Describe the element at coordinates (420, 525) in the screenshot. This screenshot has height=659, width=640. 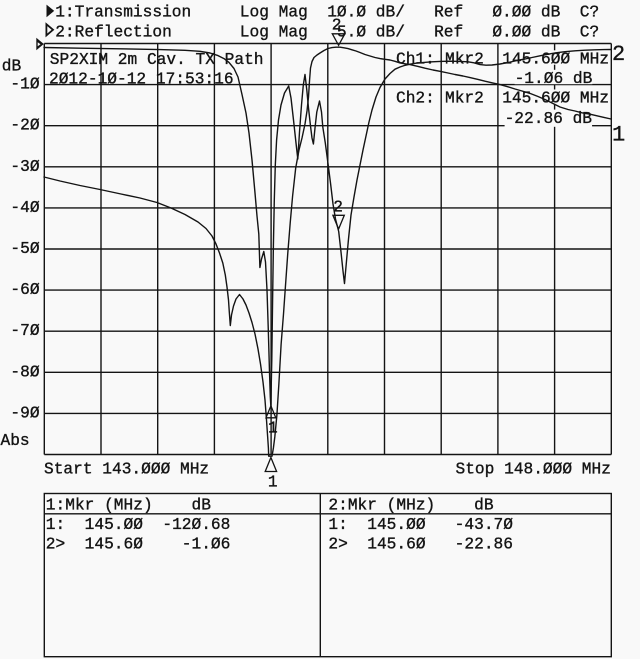
I see `svg-text: 1: 145.ØØ -43.7Ø` at that location.